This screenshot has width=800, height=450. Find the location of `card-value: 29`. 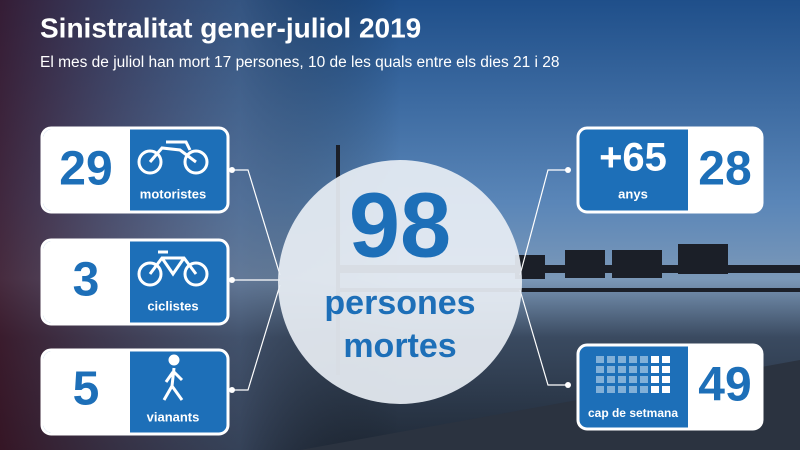

card-value: 29 is located at coordinates (85, 169).